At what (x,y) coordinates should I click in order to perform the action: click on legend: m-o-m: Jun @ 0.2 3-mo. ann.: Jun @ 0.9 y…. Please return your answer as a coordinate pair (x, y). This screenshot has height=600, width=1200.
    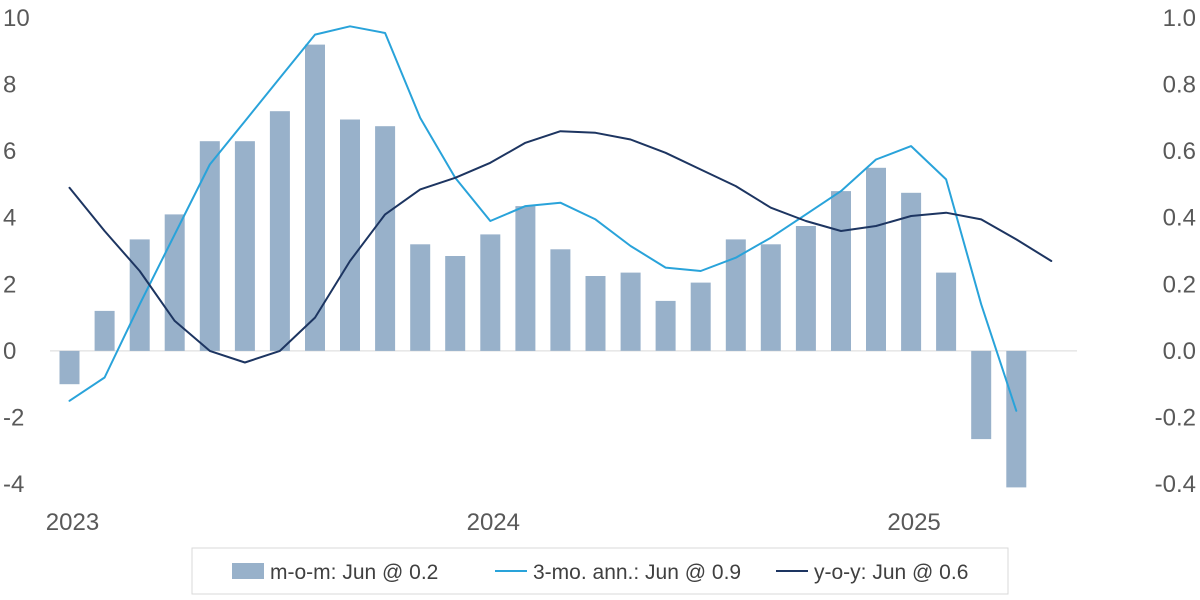
    Looking at the image, I should click on (600, 571).